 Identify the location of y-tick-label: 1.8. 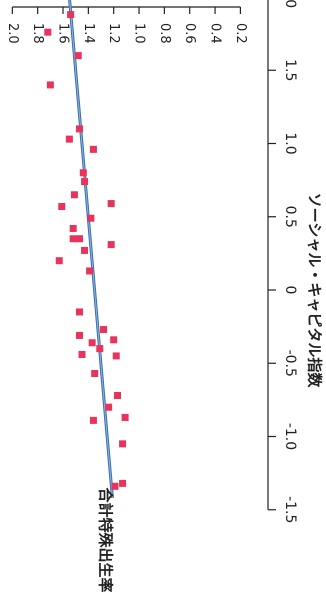
(37, 33).